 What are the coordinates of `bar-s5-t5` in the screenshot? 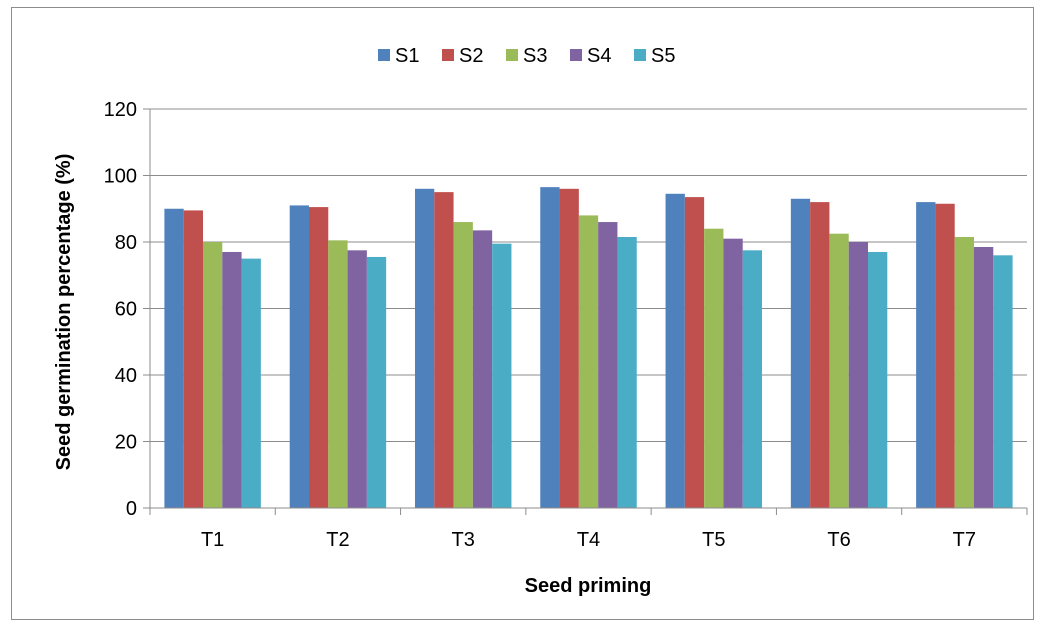 It's located at (752, 379).